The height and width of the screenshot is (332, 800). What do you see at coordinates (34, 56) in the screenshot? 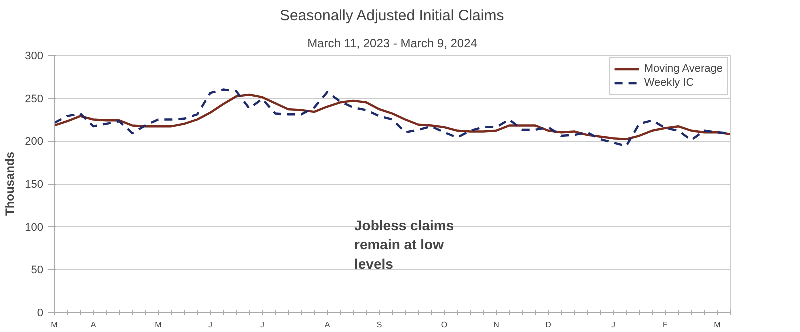
I see `y-tick-label: 300` at bounding box center [34, 56].